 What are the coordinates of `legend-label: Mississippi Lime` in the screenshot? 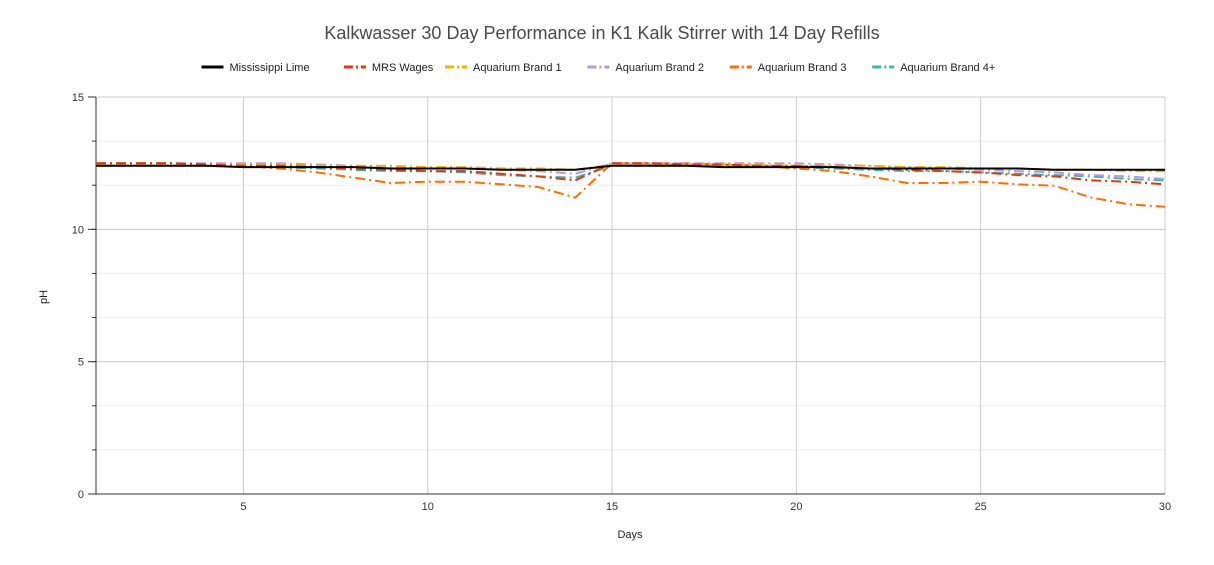 It's located at (270, 68).